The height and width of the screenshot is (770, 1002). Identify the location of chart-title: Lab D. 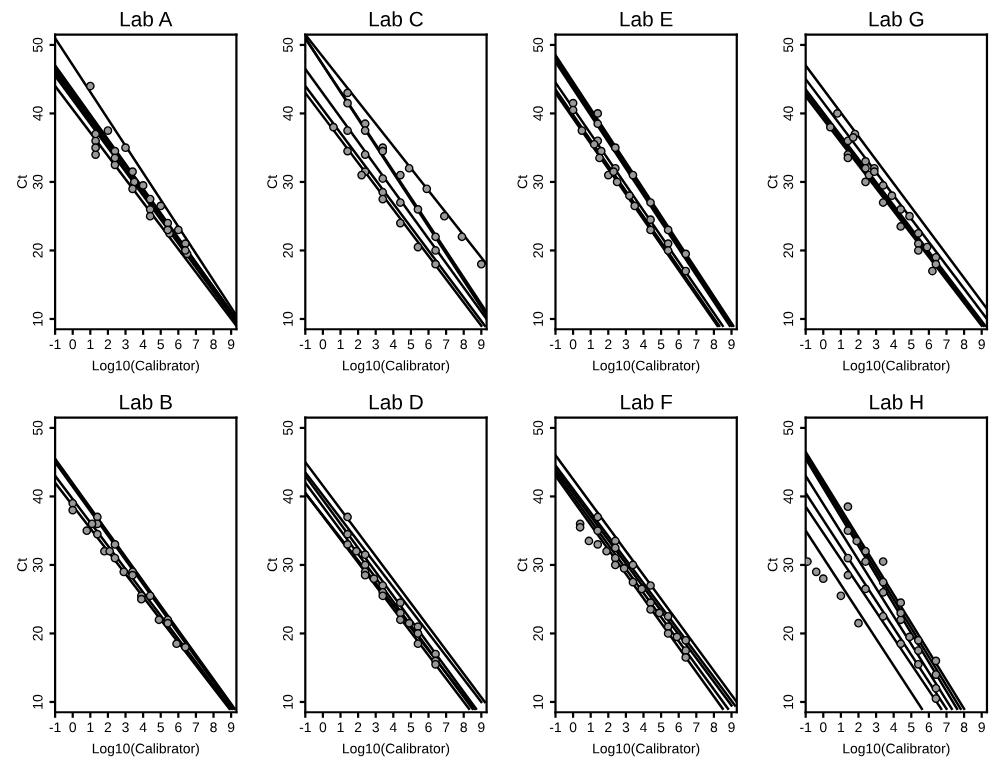
(396, 402).